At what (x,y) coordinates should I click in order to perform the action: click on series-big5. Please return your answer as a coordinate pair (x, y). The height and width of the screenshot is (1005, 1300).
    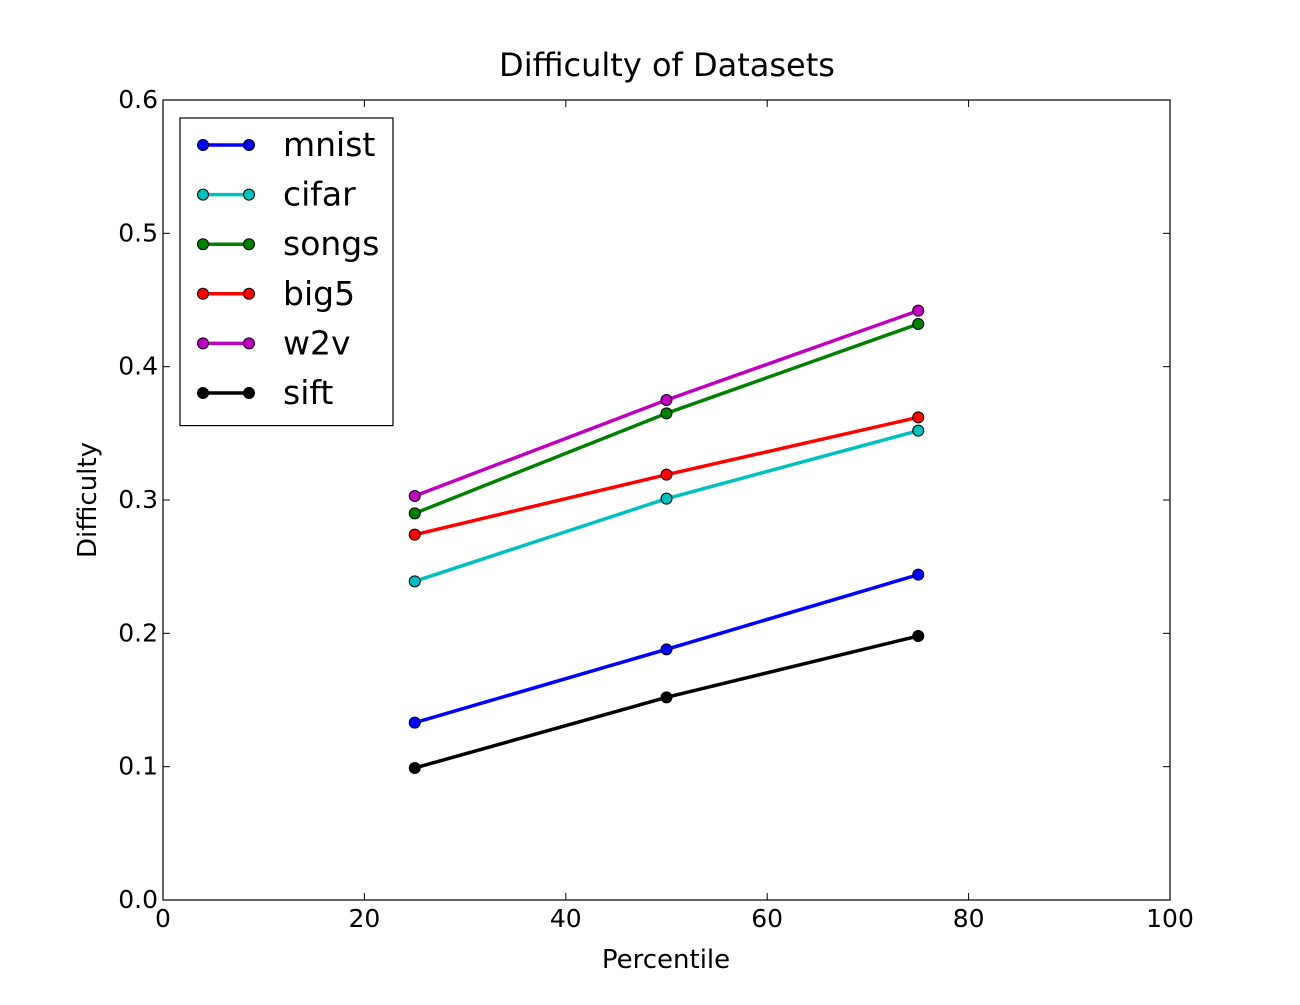
    Looking at the image, I should click on (666, 476).